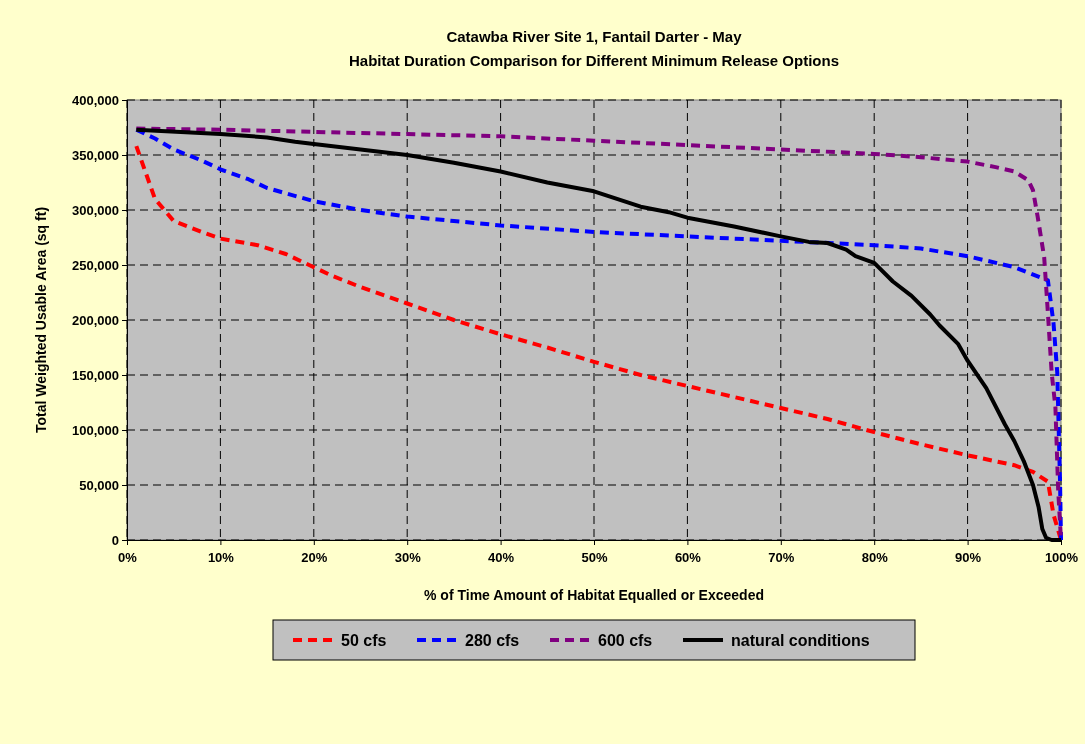  Describe the element at coordinates (625, 640) in the screenshot. I see `legend-label: 600 cfs` at that location.